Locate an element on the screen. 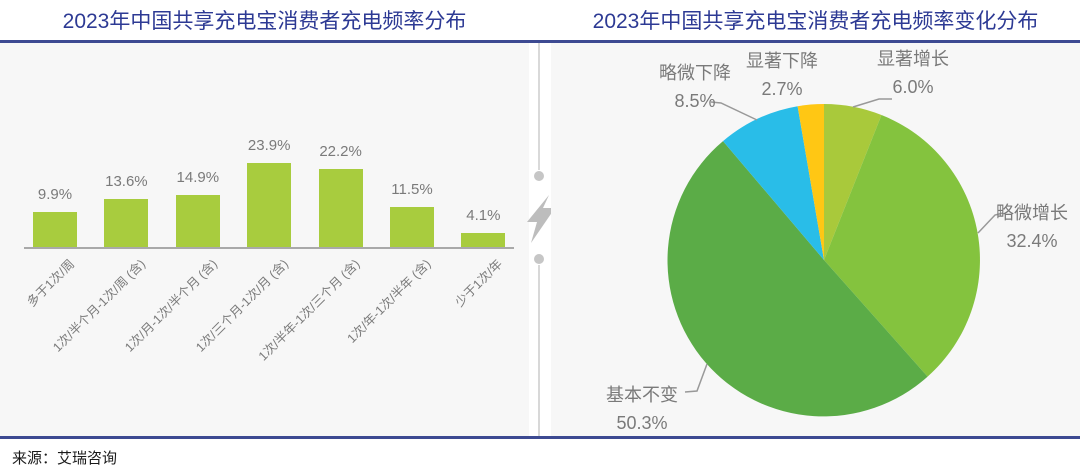 The image size is (1080, 473). source-credit: 来源：艾瑞咨询 is located at coordinates (65, 458).